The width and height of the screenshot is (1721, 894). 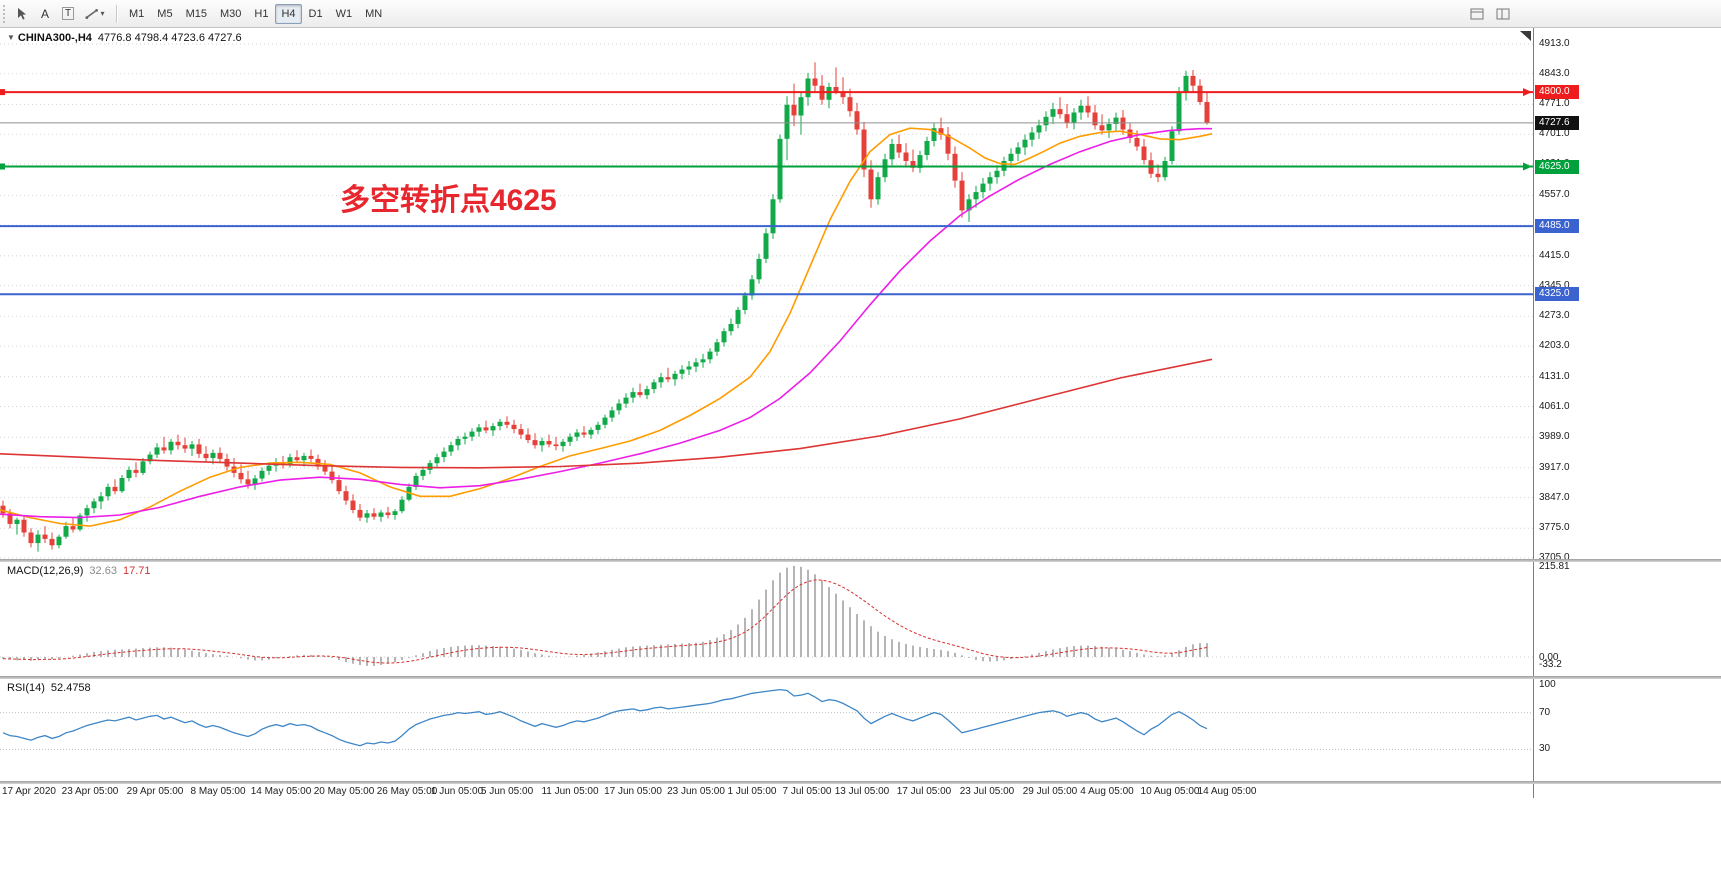 What do you see at coordinates (987, 791) in the screenshot?
I see `time-axis-label: 23 Jul 05:00` at bounding box center [987, 791].